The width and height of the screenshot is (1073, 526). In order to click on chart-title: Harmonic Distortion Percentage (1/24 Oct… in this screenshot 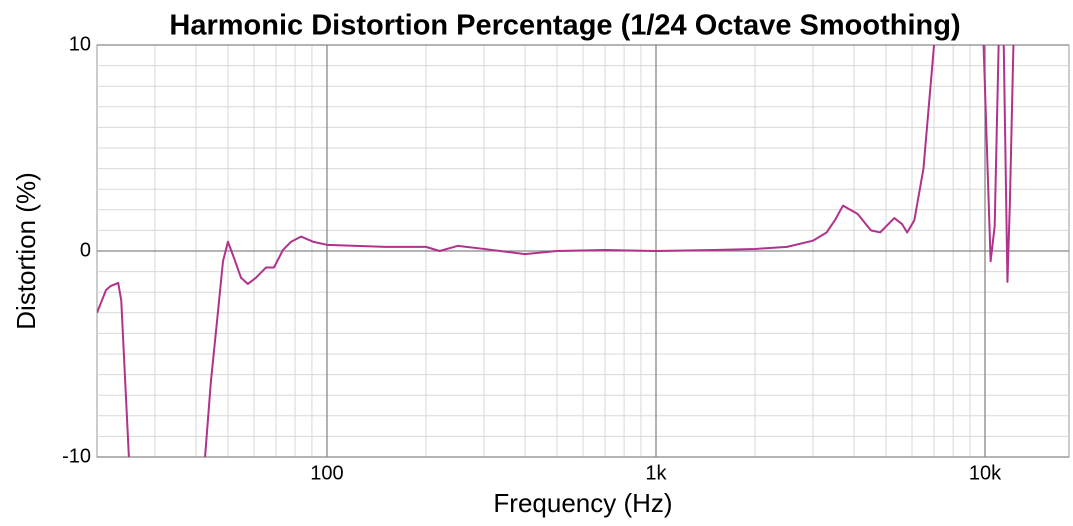, I will do `click(564, 26)`.